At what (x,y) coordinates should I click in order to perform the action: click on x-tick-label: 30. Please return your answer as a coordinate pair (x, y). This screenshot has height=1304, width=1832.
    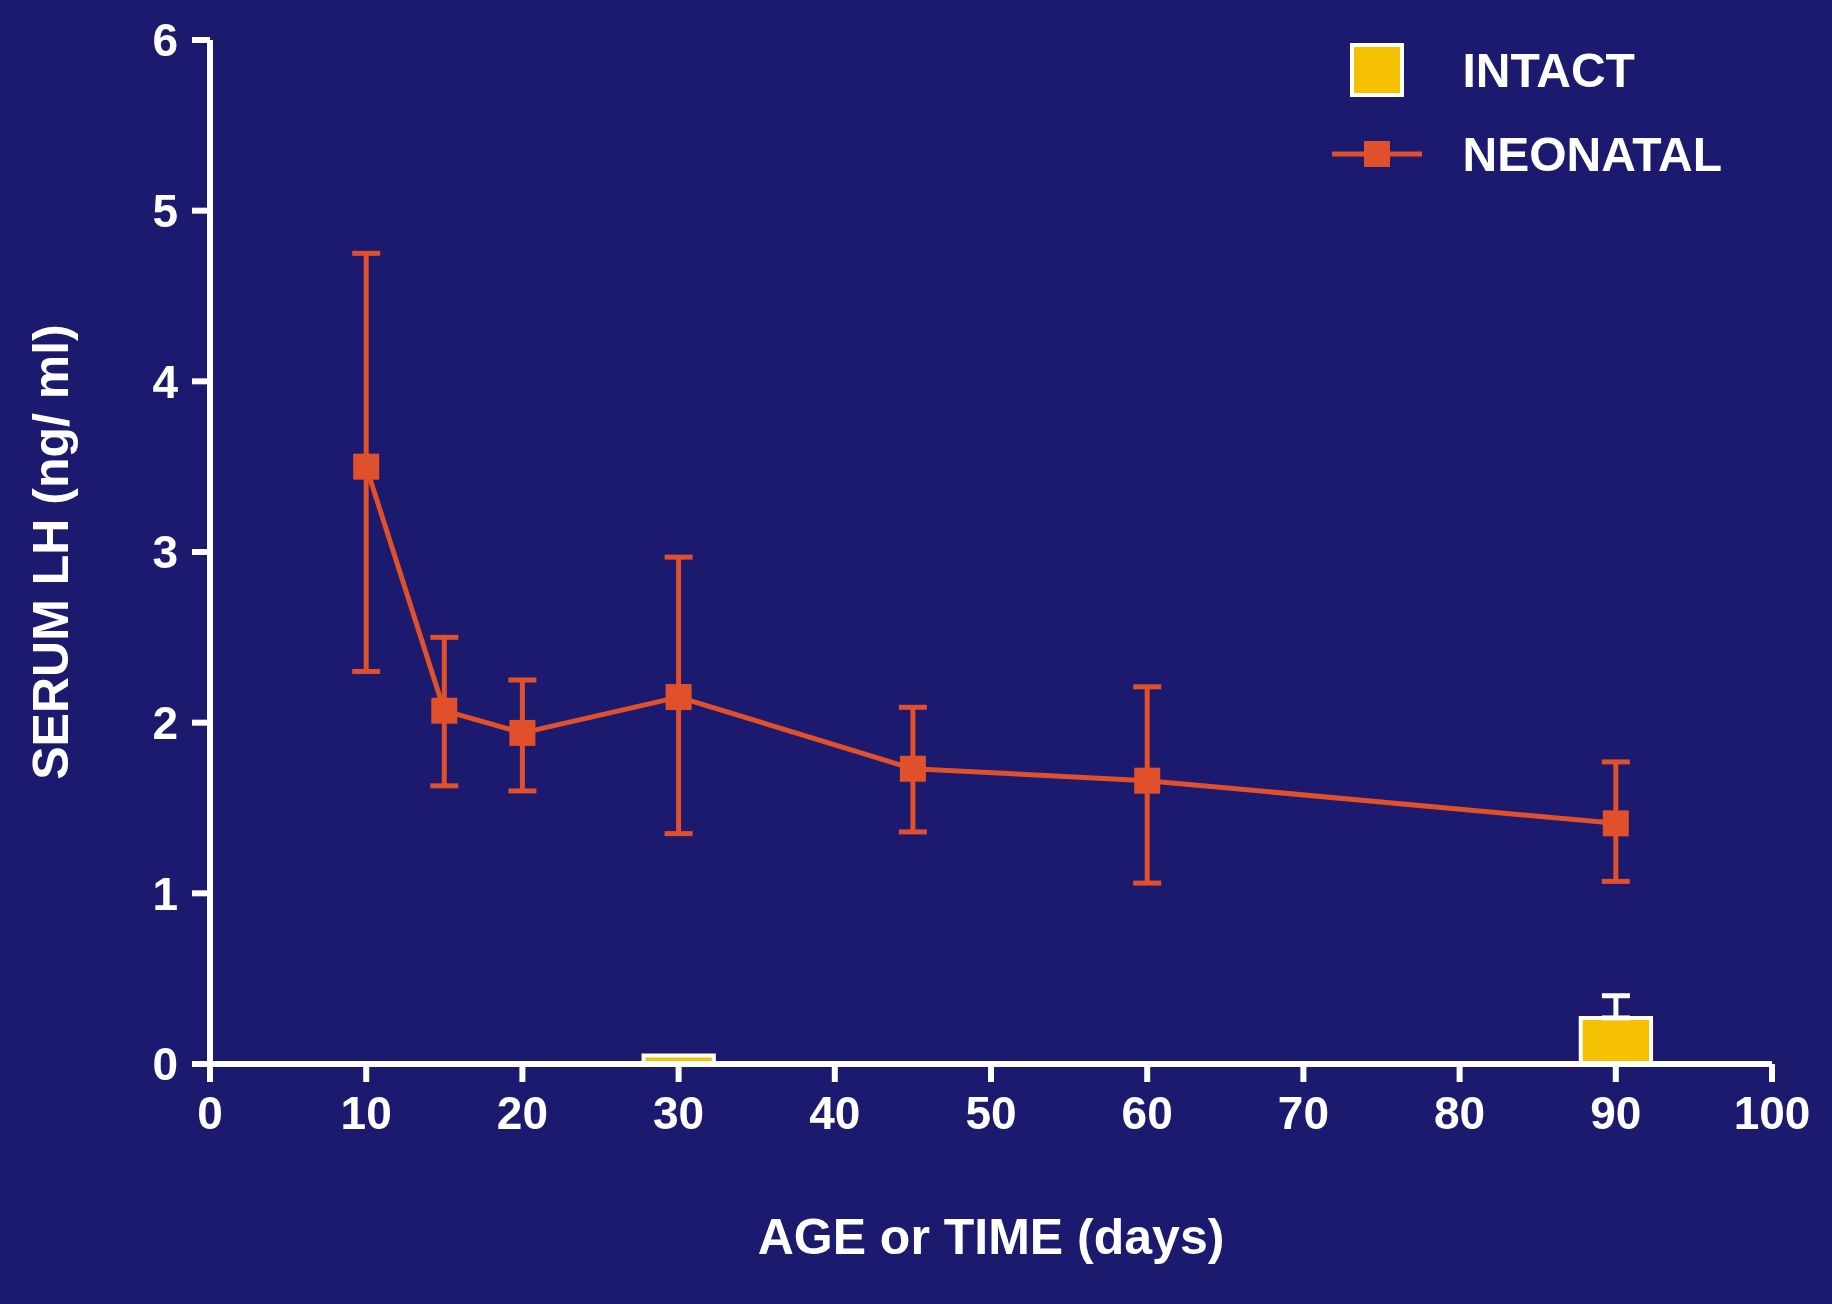
    Looking at the image, I should click on (679, 1112).